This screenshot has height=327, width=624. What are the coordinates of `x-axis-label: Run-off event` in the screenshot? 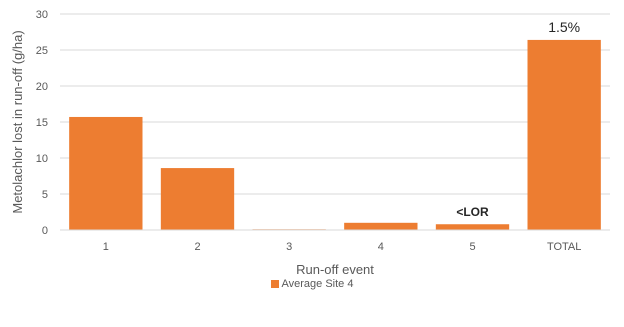 It's located at (335, 269).